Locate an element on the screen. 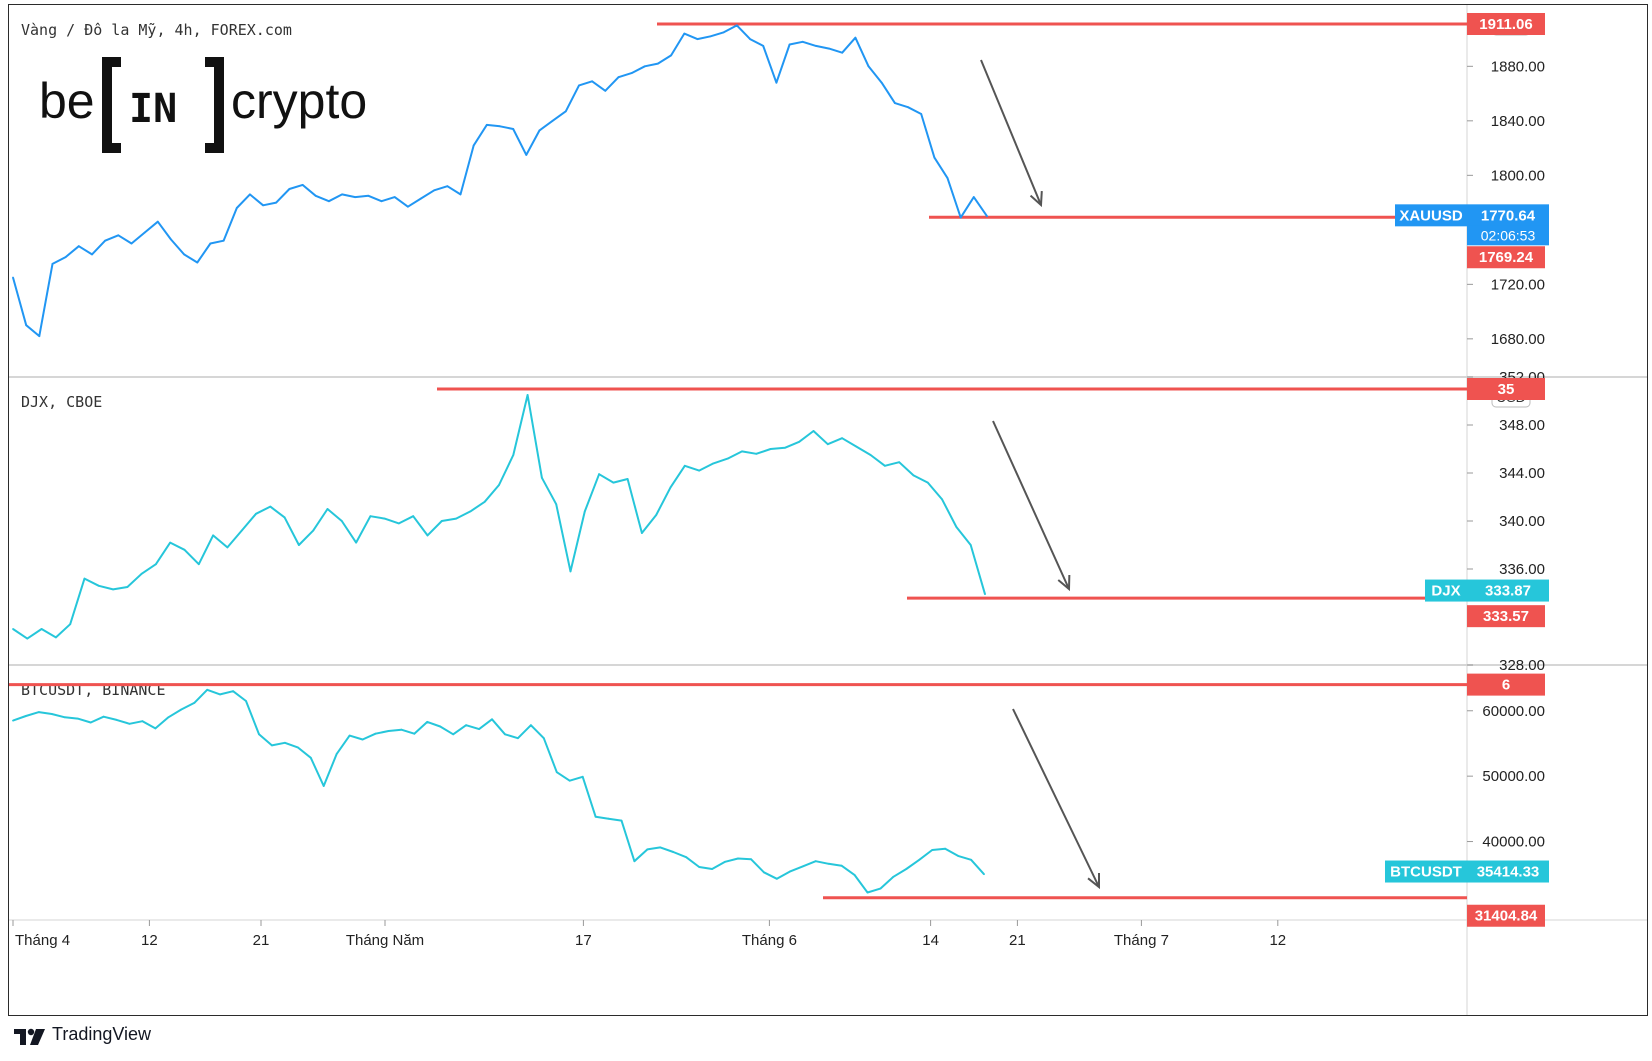 This screenshot has height=1061, width=1652. level-label-text: 6 is located at coordinates (1506, 685).